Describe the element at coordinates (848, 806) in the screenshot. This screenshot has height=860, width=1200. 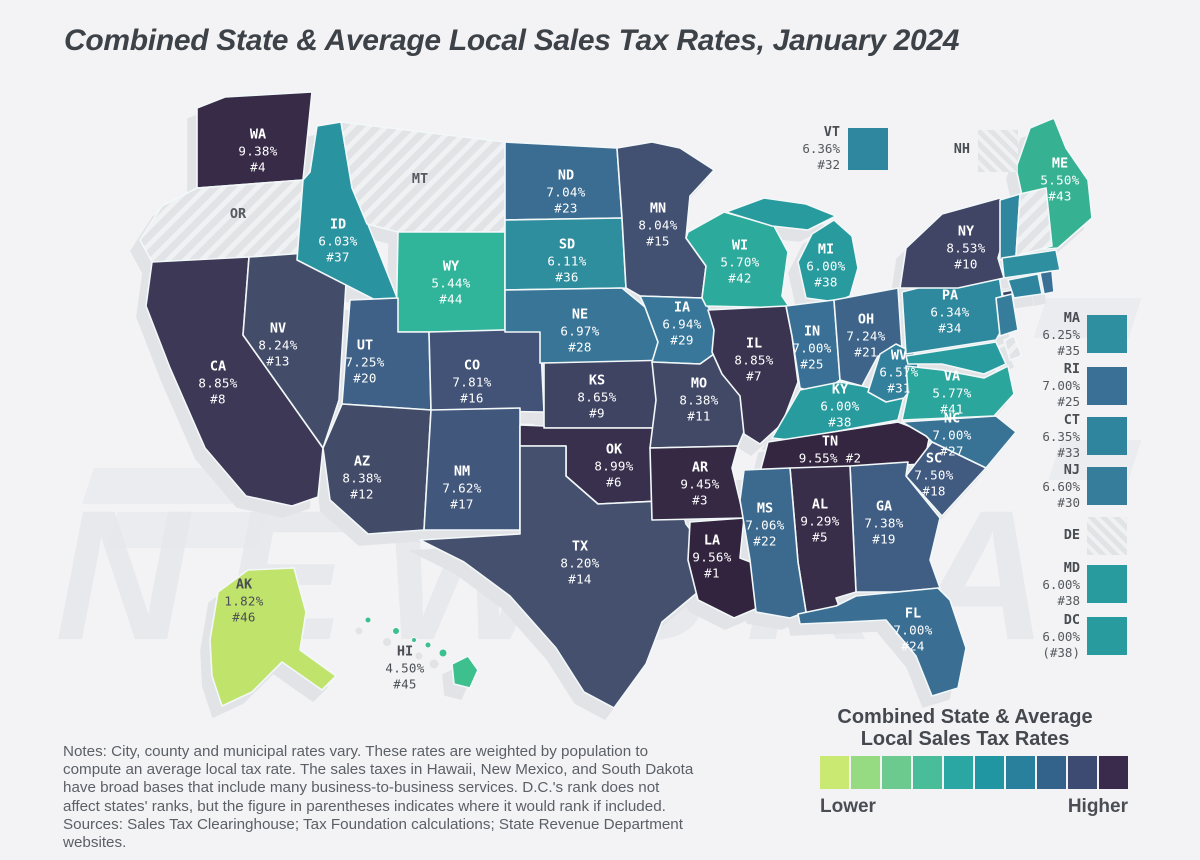
I see `legend-lower-label: Lower` at that location.